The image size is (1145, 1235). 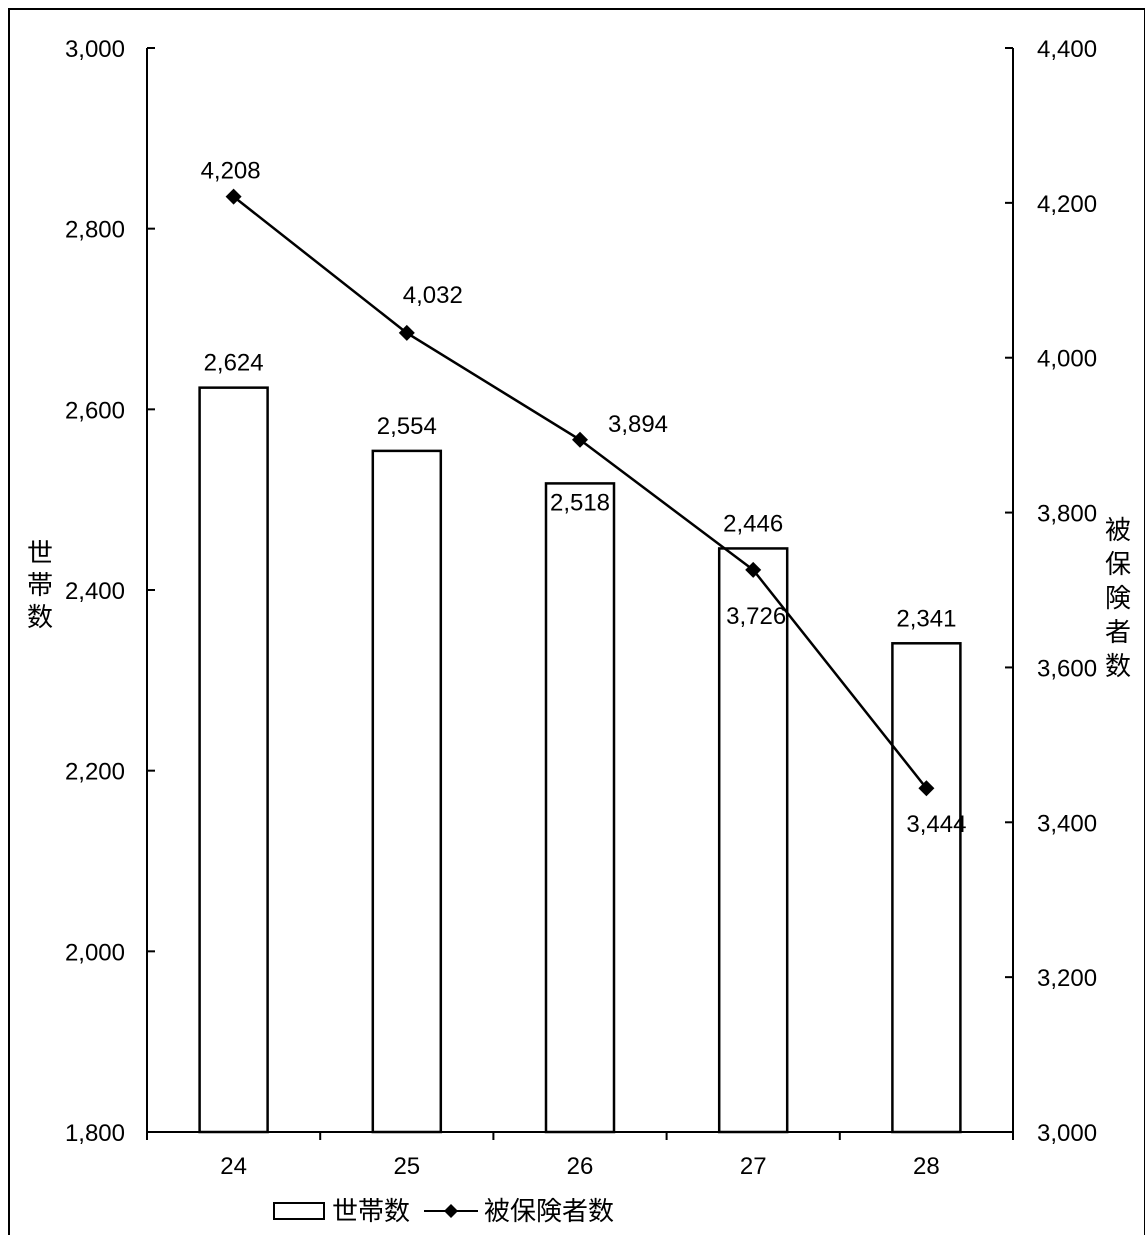 I want to click on x-tick-label: 26, so click(x=580, y=1166).